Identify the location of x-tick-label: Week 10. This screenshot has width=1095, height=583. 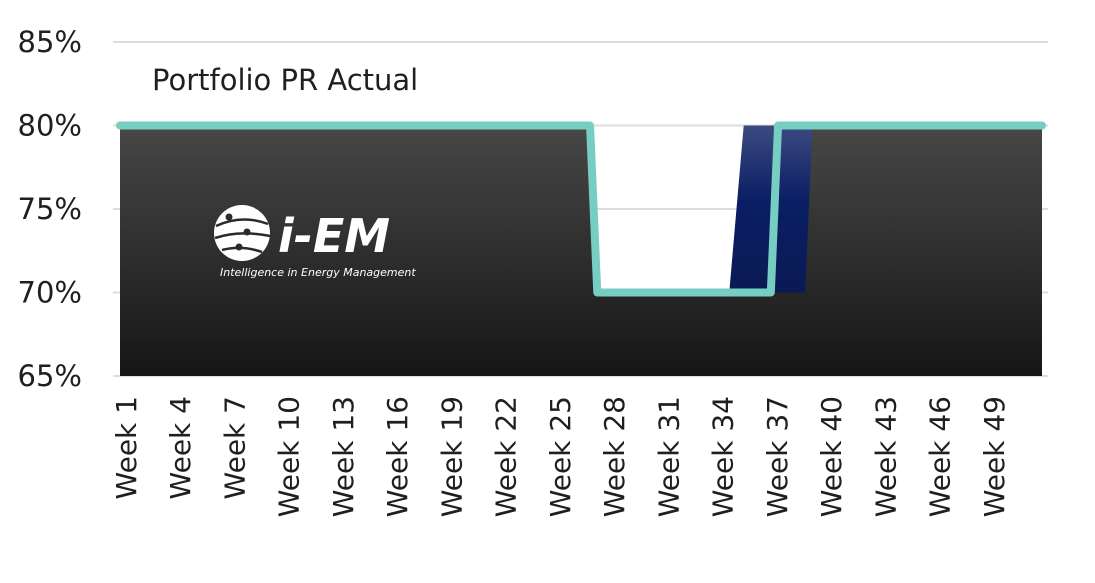
(289, 456).